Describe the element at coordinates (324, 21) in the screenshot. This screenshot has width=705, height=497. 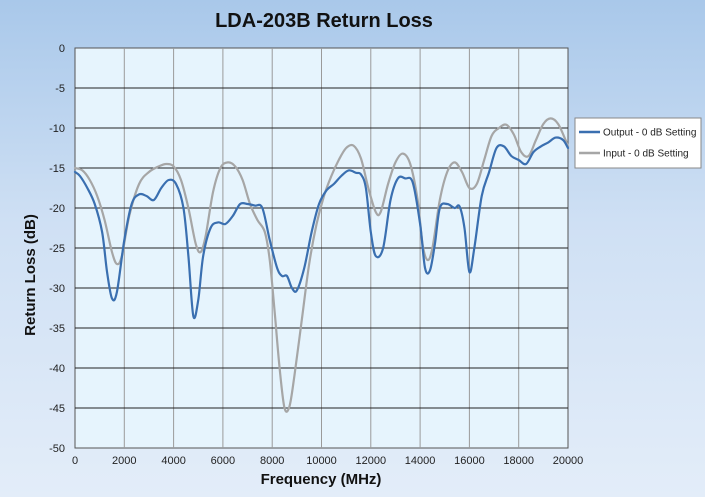
I see `chart-title: LDA-203B Return Loss` at that location.